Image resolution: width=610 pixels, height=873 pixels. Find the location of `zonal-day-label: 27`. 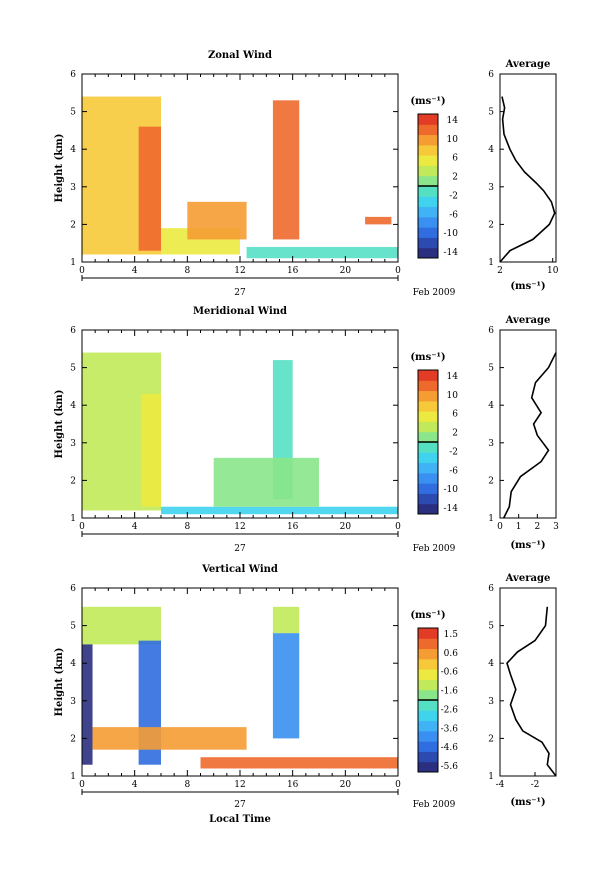

zonal-day-label: 27 is located at coordinates (240, 293).